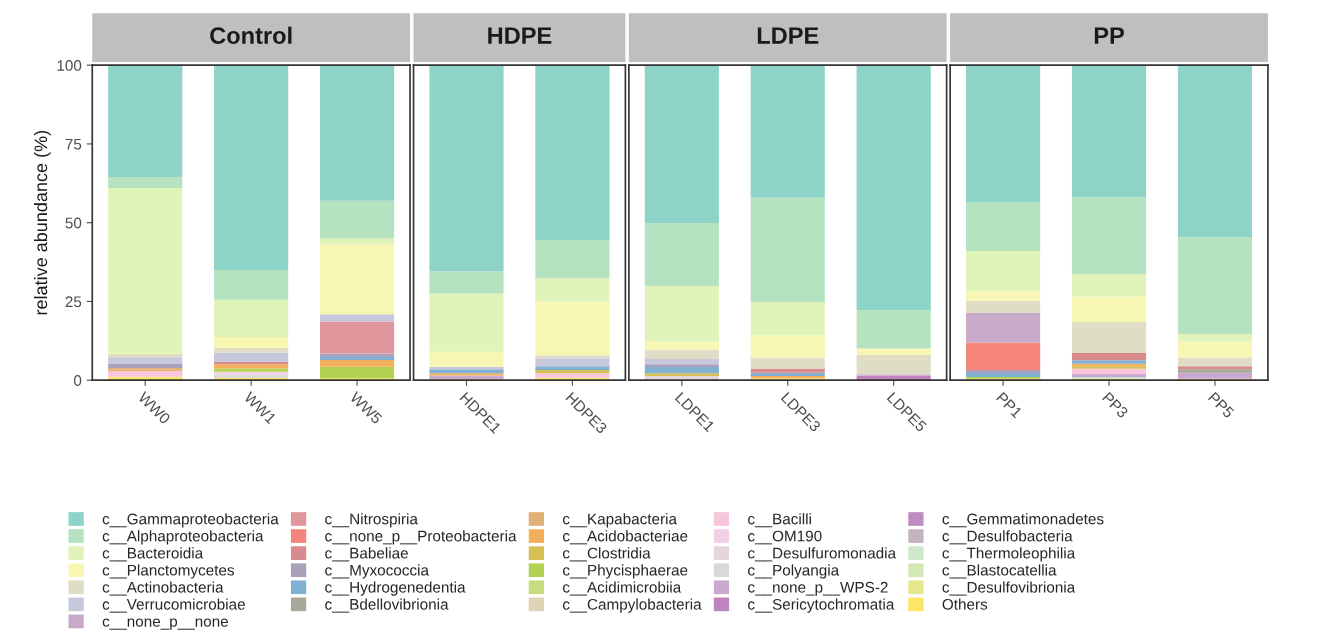  I want to click on legend-label: c__Gammaproteobacteria, so click(190, 520).